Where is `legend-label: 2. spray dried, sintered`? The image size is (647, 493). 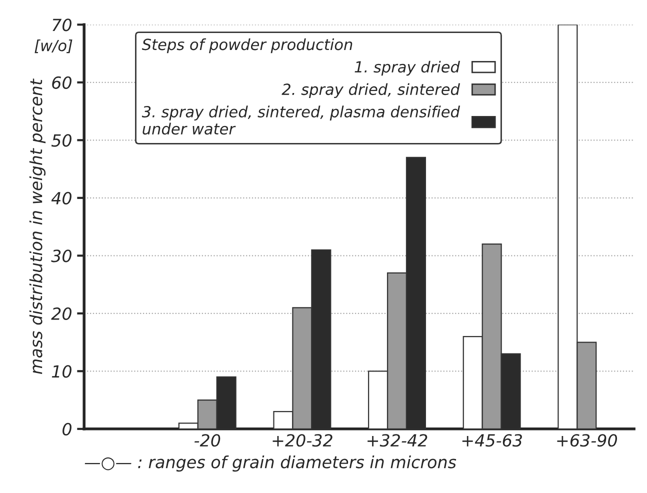 legend-label: 2. spray dried, sintered is located at coordinates (371, 90).